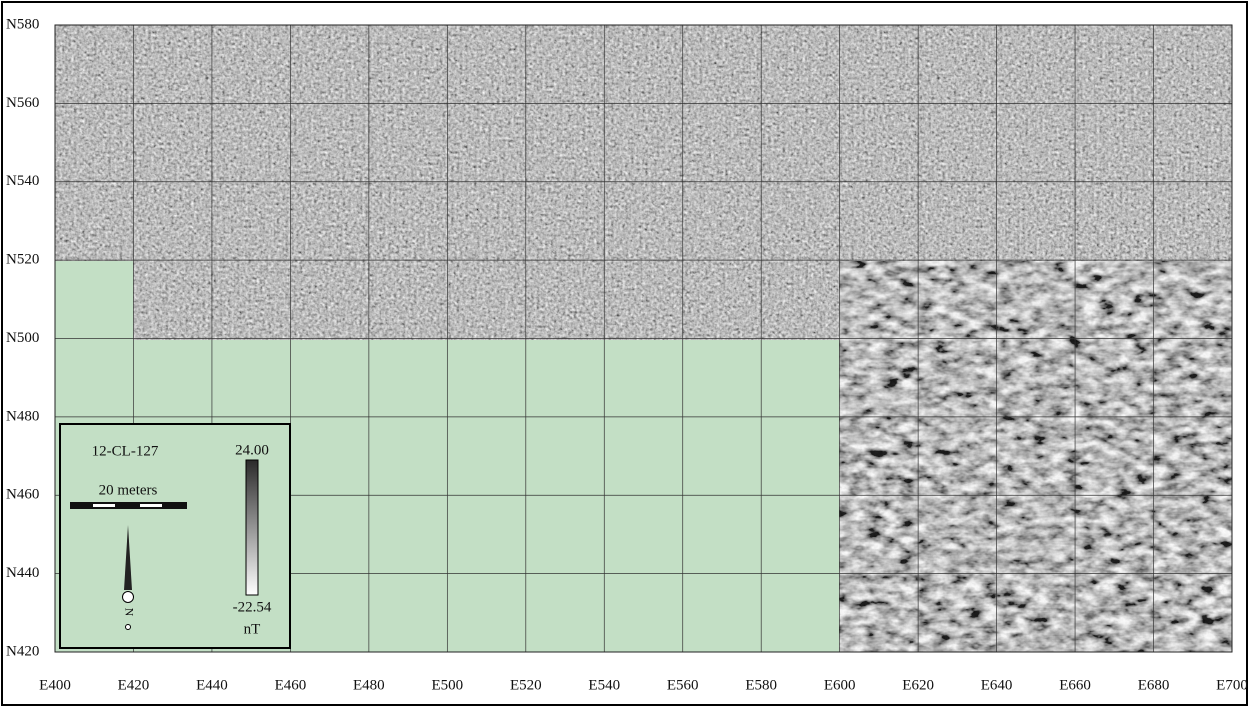  I want to click on northing-label: N580, so click(22, 24).